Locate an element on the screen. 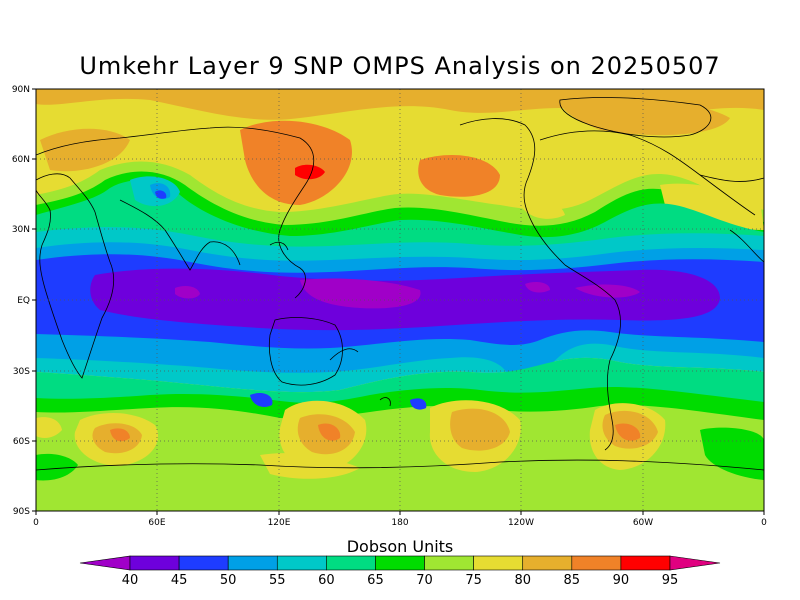 The height and width of the screenshot is (600, 800). colorbar-high-triangle is located at coordinates (695, 563).